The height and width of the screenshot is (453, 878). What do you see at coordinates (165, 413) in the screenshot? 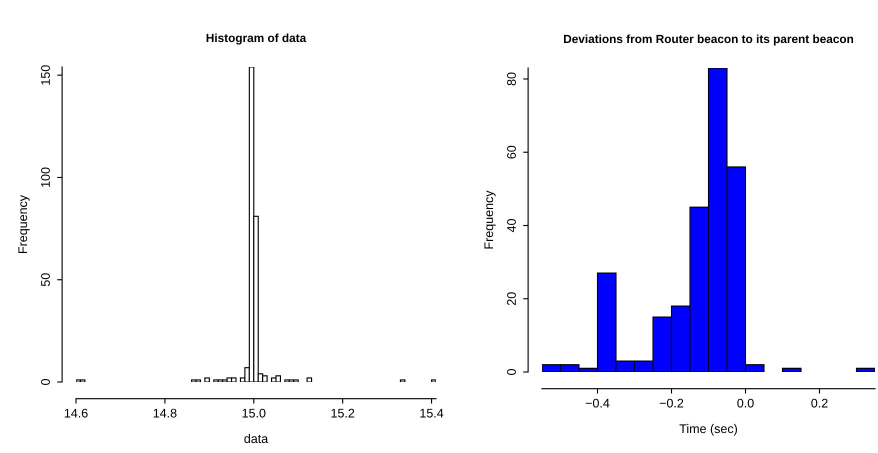
I see `x-tick-label: 14.8` at bounding box center [165, 413].